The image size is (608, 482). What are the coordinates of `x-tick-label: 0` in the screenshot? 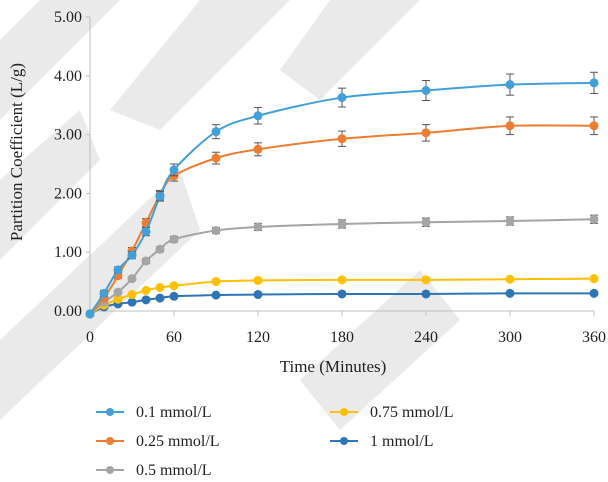 It's located at (90, 337).